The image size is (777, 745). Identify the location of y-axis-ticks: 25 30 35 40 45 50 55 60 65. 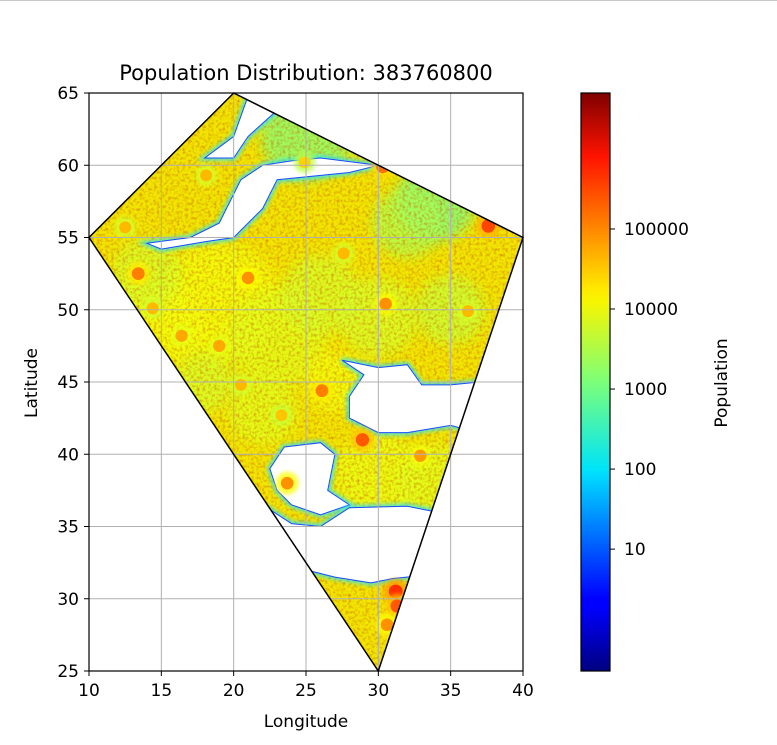
(73, 383).